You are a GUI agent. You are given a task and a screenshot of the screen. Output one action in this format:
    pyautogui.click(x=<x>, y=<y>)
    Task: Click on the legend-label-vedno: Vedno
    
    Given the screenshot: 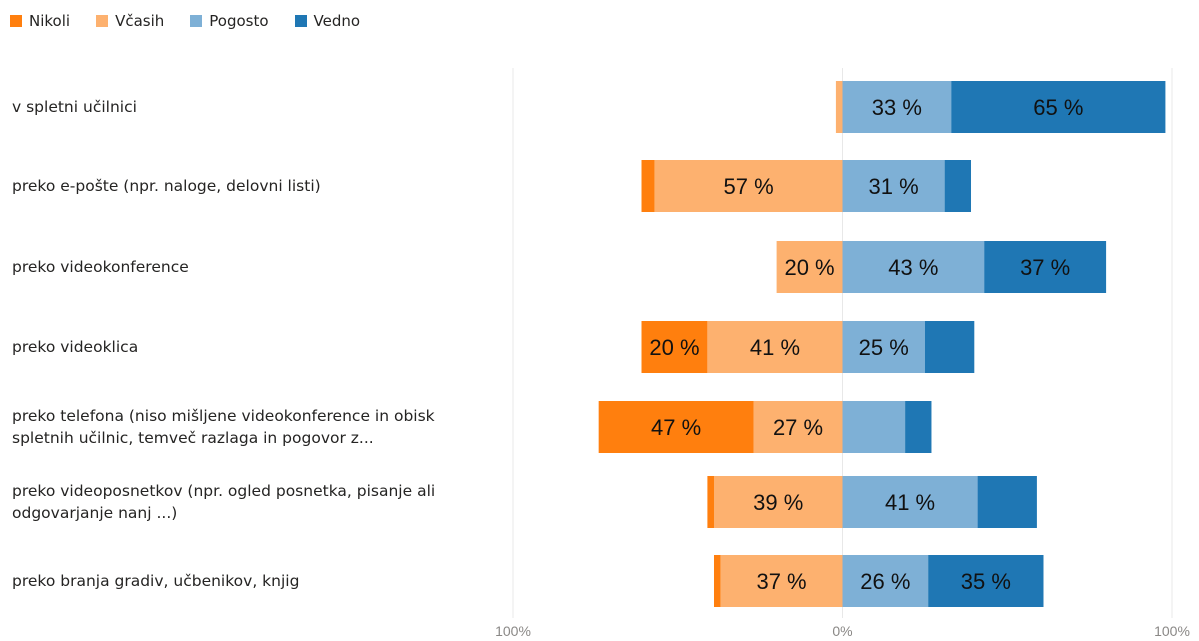 What is the action you would take?
    pyautogui.click(x=337, y=21)
    